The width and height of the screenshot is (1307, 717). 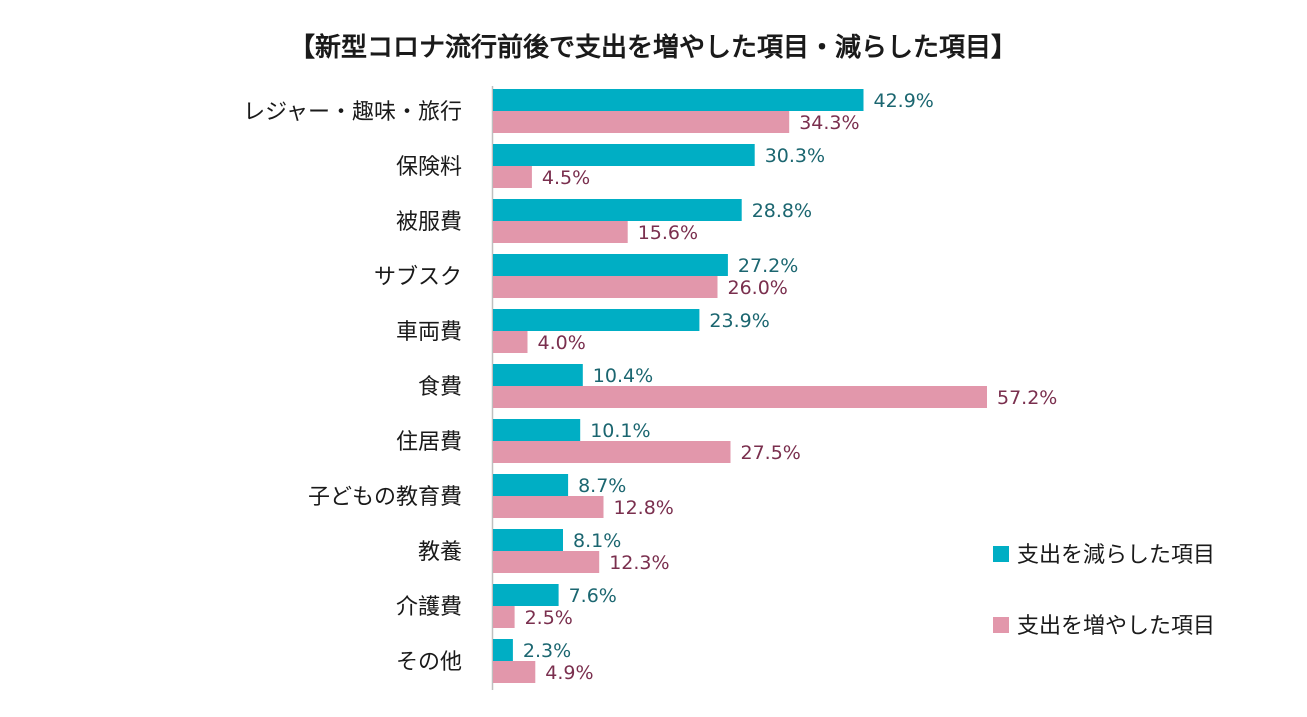 I want to click on category-label: 子どもの教育費, so click(x=385, y=497).